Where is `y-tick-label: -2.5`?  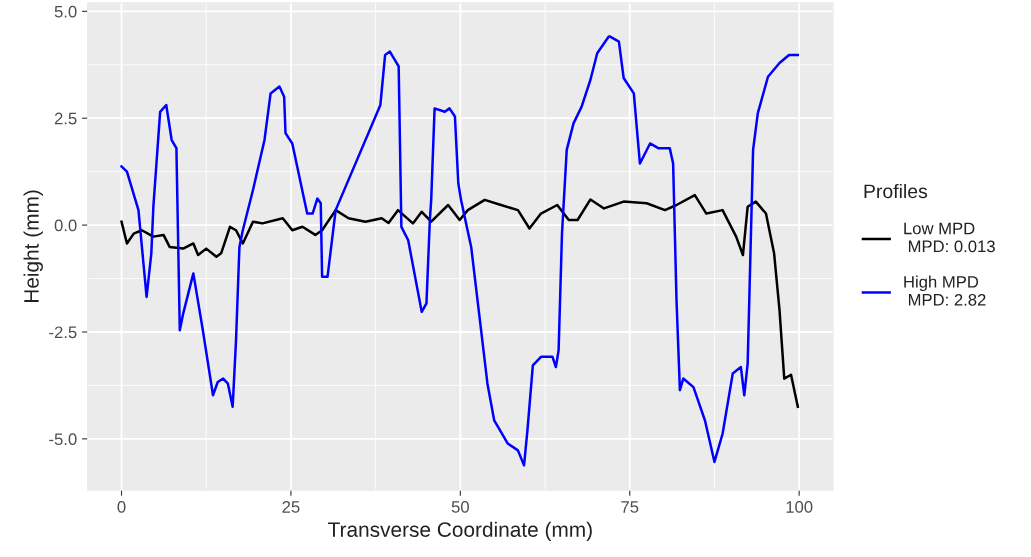 y-tick-label: -2.5 is located at coordinates (63, 332).